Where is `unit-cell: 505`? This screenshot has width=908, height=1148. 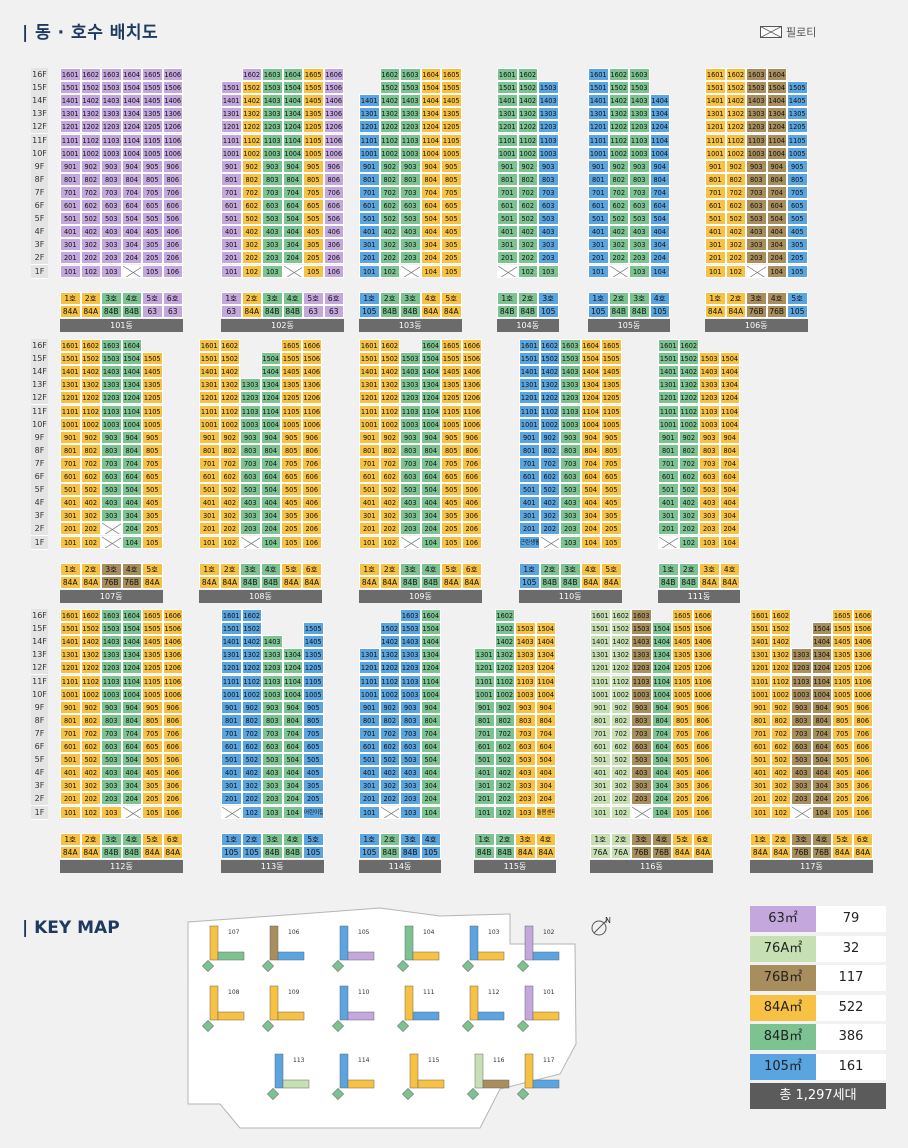
unit-cell: 505 is located at coordinates (152, 760).